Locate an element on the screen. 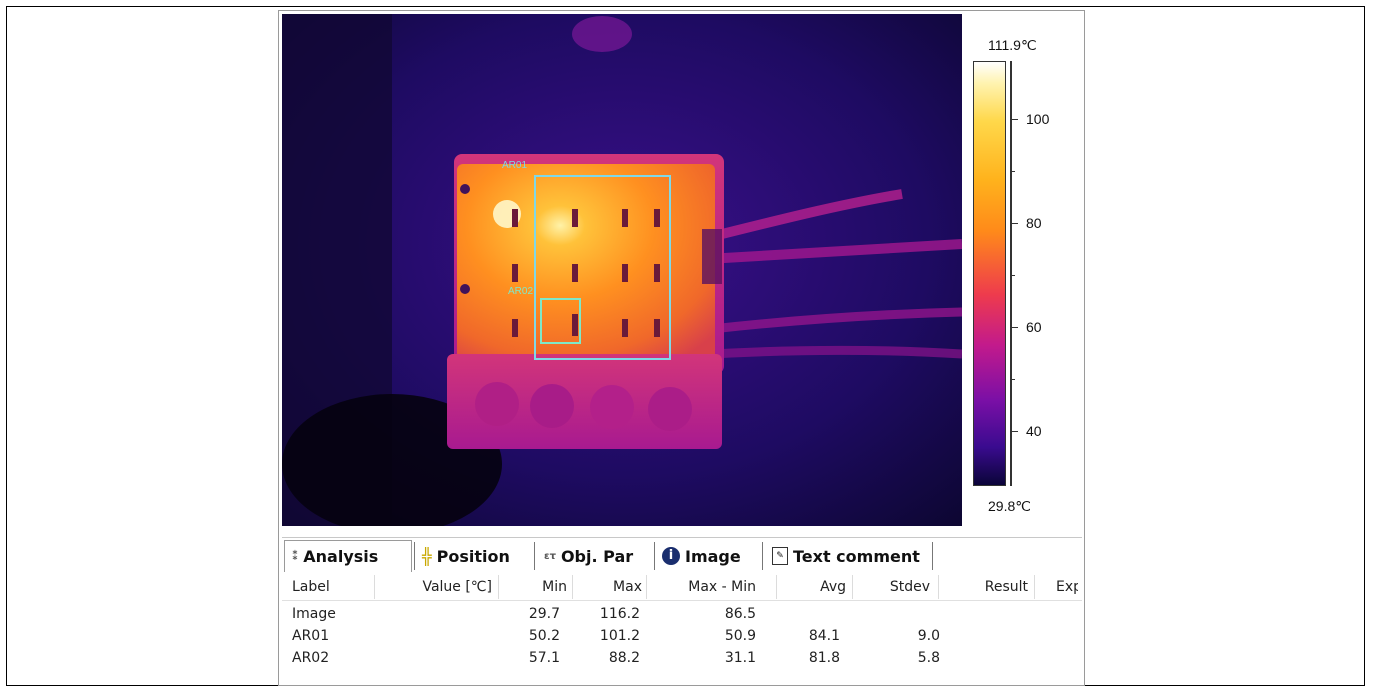 This screenshot has width=1373, height=688. column-header-label: Label is located at coordinates (311, 587).